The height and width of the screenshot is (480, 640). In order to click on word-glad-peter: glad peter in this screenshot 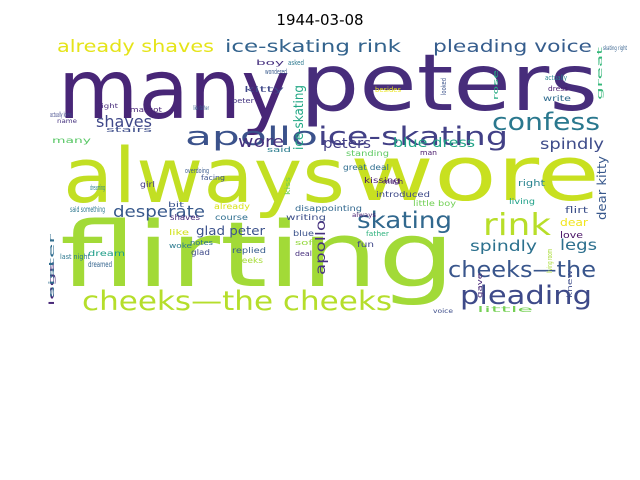, I will do `click(230, 231)`.